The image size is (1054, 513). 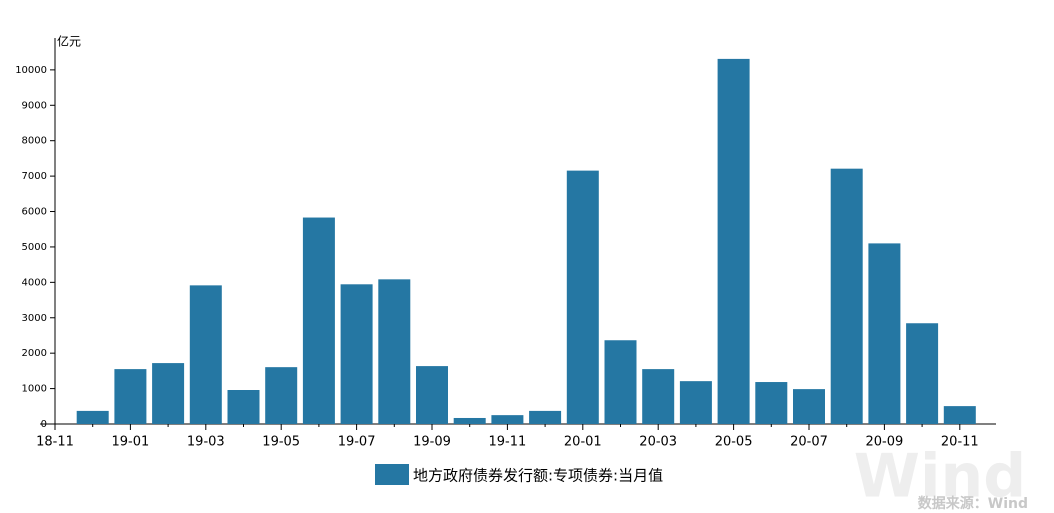 I want to click on x-tick-label: 19-07, so click(x=357, y=442).